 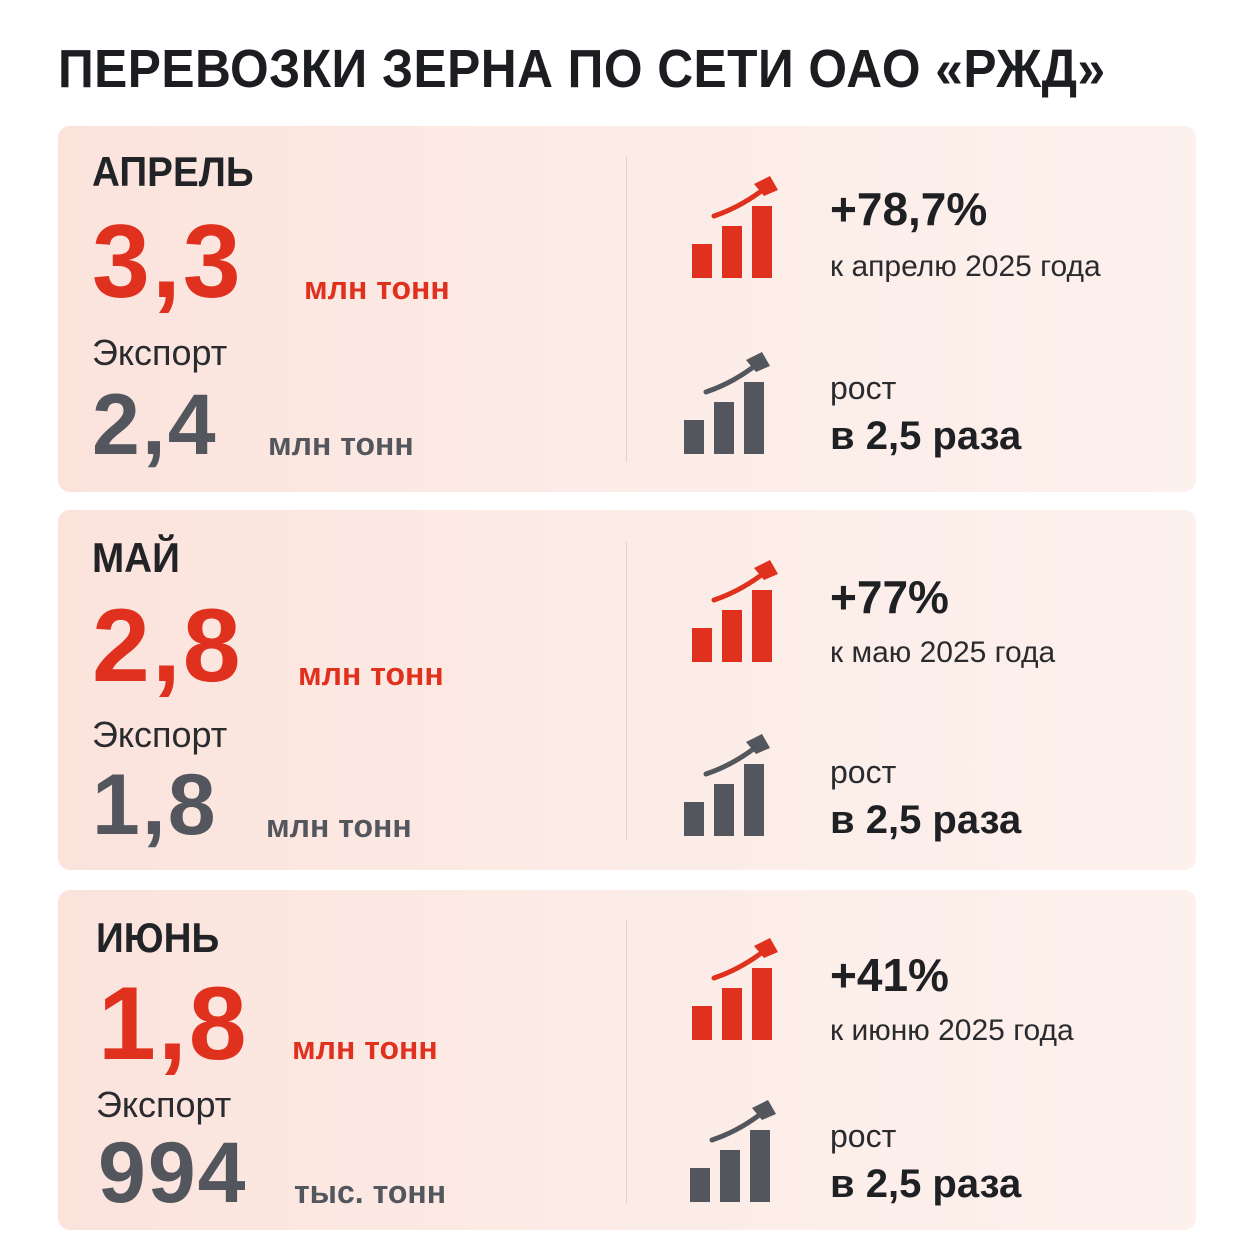 I want to click on export-value: 1,8, so click(x=155, y=805).